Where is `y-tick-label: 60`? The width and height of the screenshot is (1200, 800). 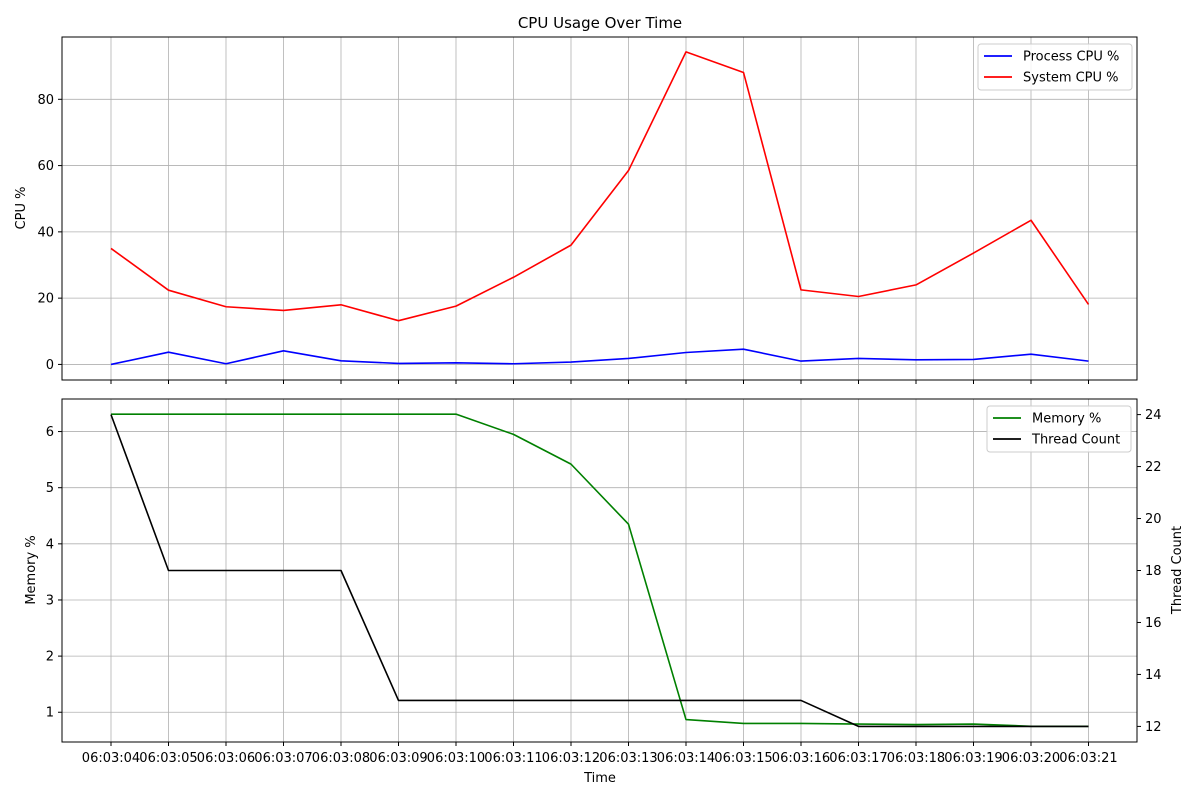
y-tick-label: 60 is located at coordinates (45, 166).